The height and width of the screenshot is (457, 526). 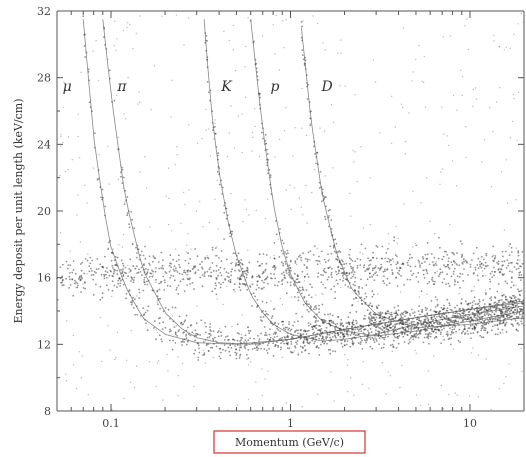 I want to click on x-axis-label-box, so click(x=289, y=442).